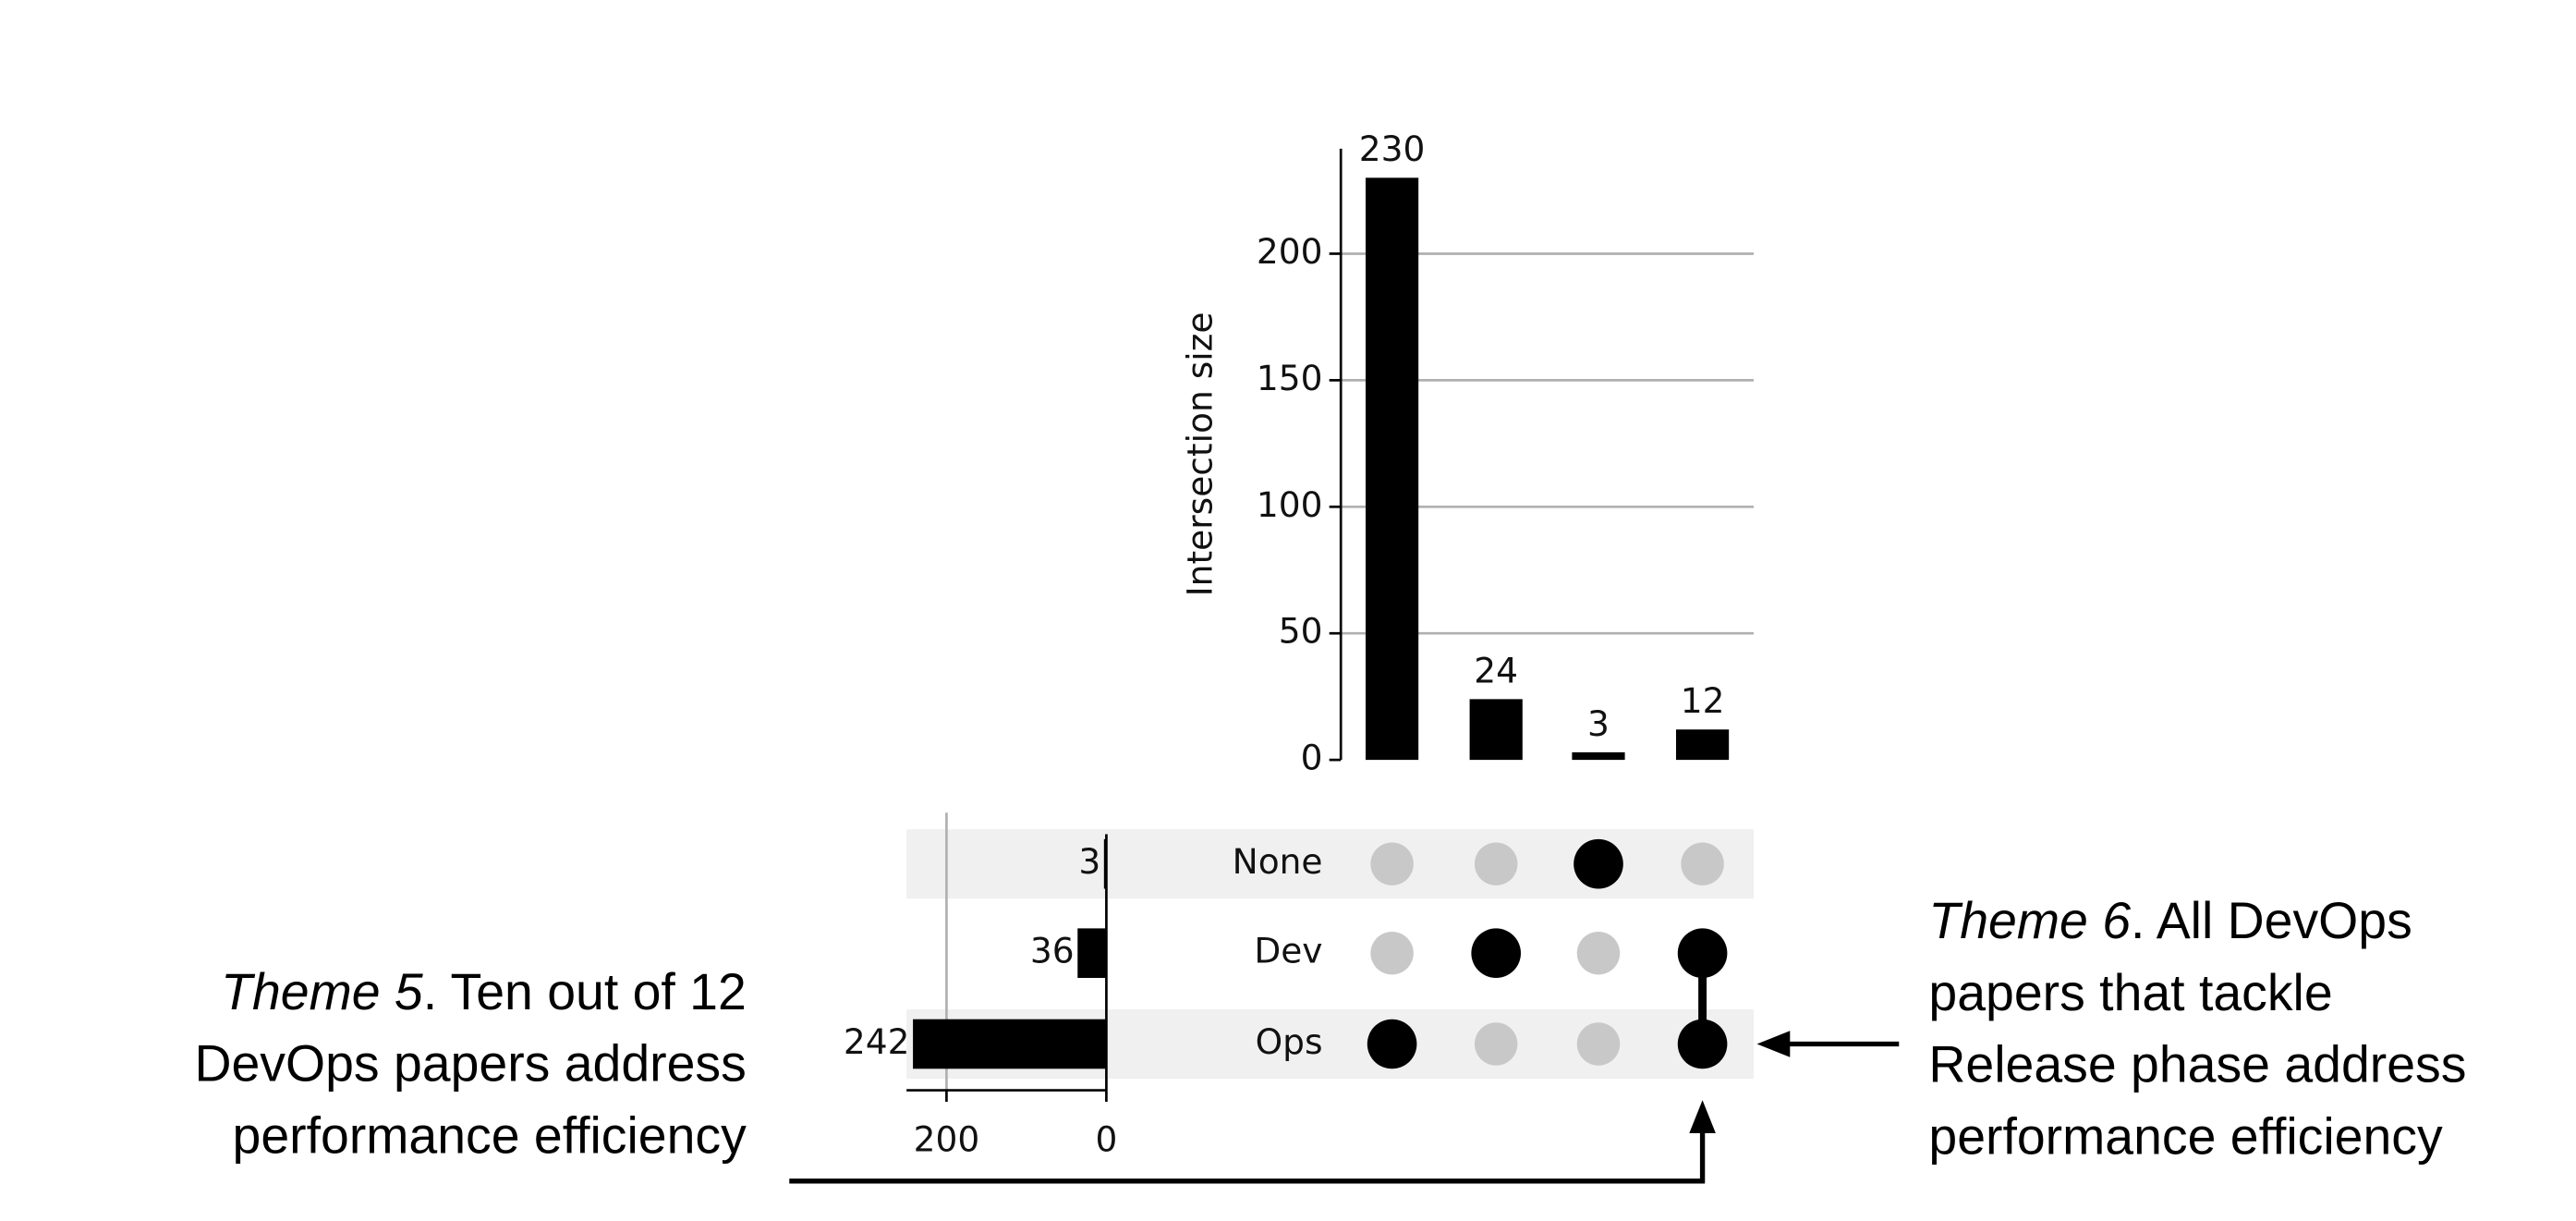 The image size is (2576, 1221). I want to click on arrow-theme5, so click(1247, 1157).